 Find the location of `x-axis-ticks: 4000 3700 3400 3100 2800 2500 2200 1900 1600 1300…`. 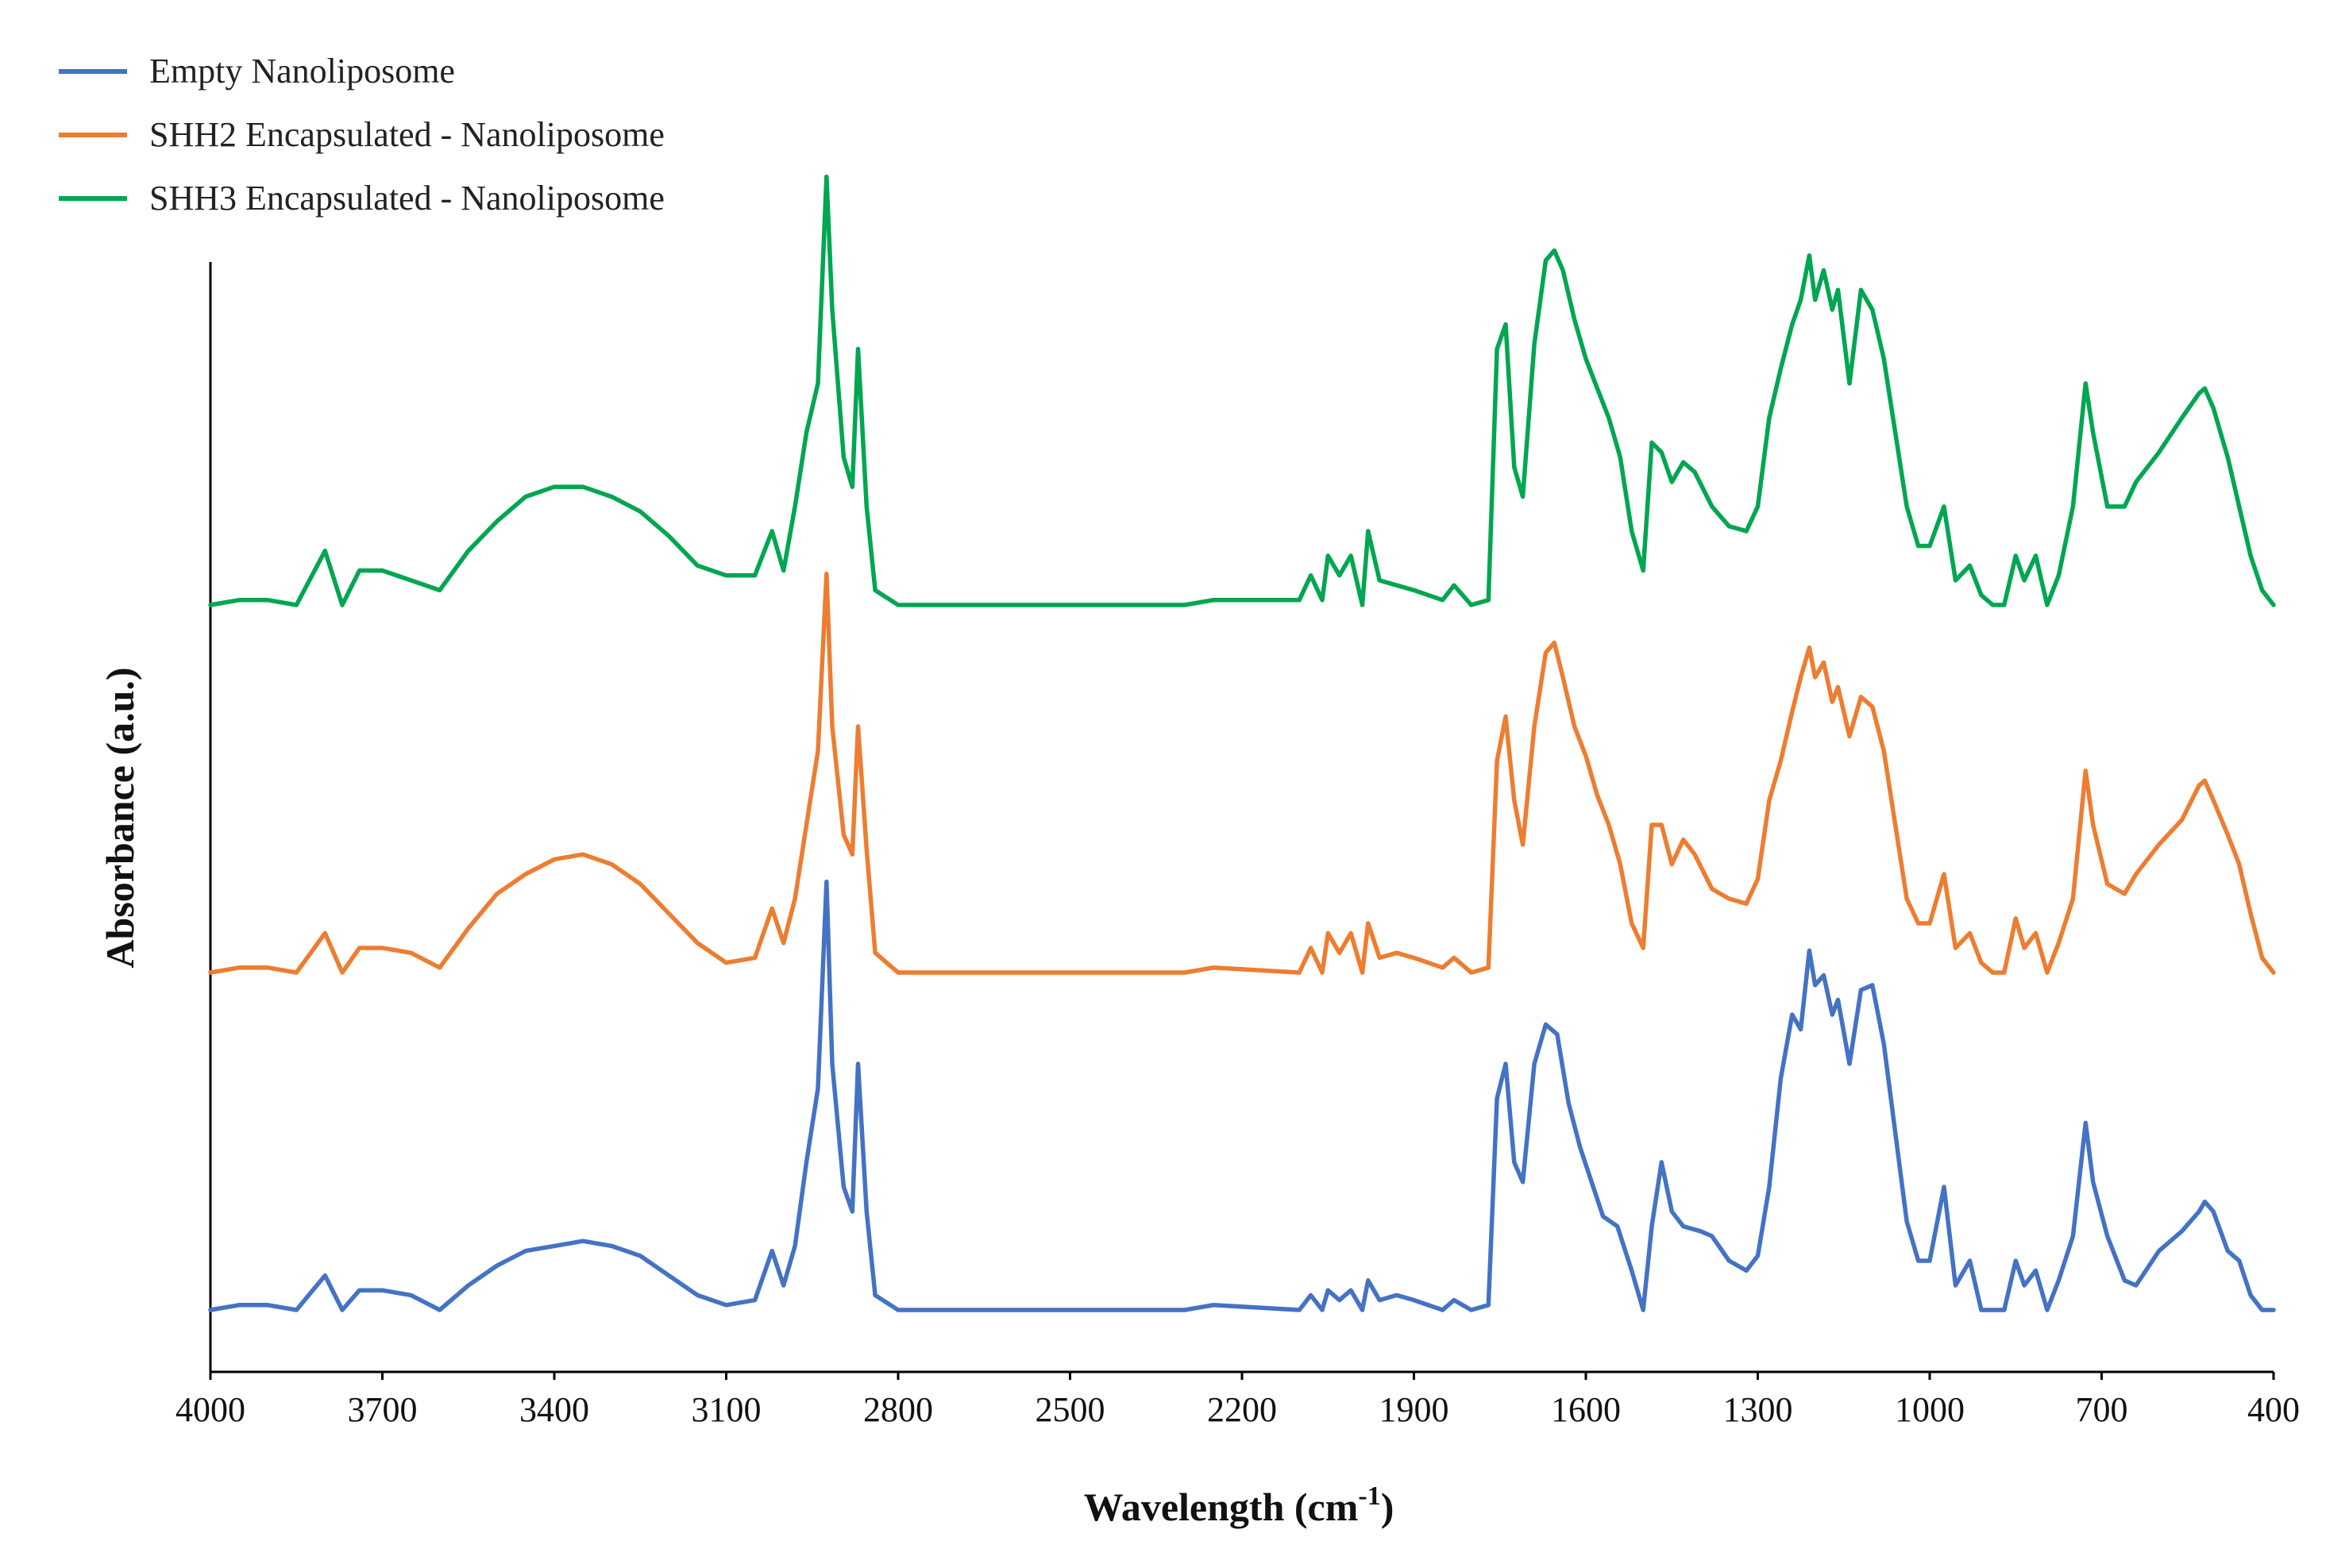

x-axis-ticks: 4000 3700 3400 3100 2800 2500 2200 1900 1600 1300… is located at coordinates (1238, 1400).